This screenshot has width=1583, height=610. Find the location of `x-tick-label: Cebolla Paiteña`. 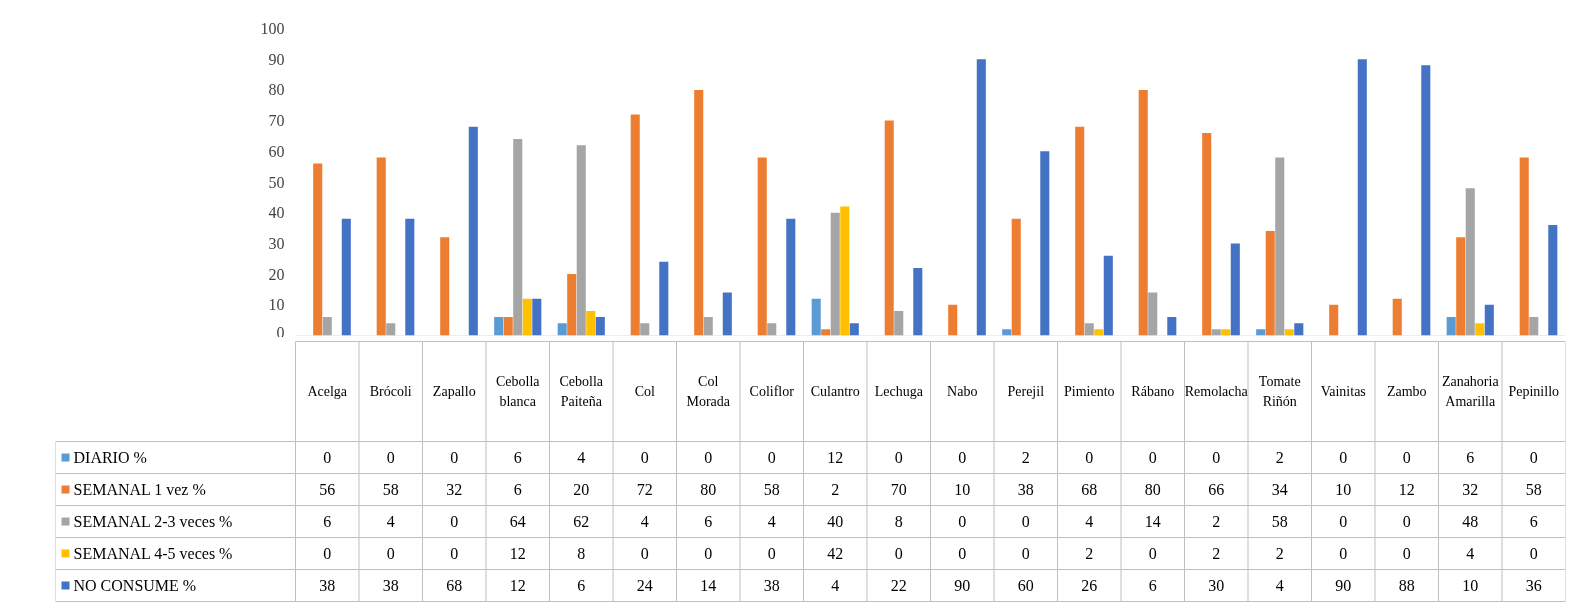

x-tick-label: Cebolla Paiteña is located at coordinates (581, 391).